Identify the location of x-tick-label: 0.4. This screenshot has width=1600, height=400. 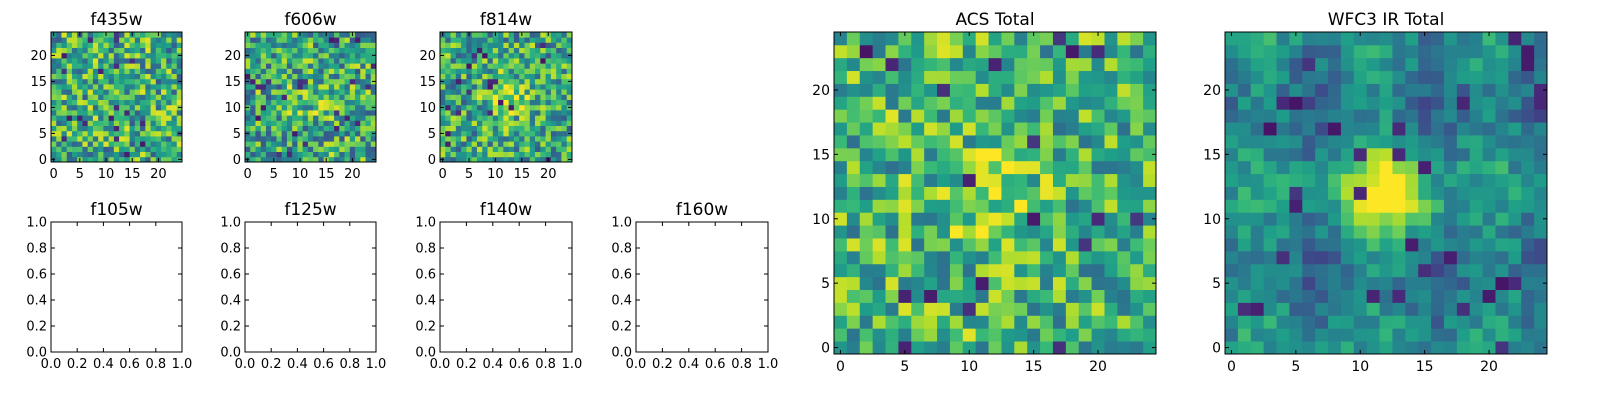
(103, 364).